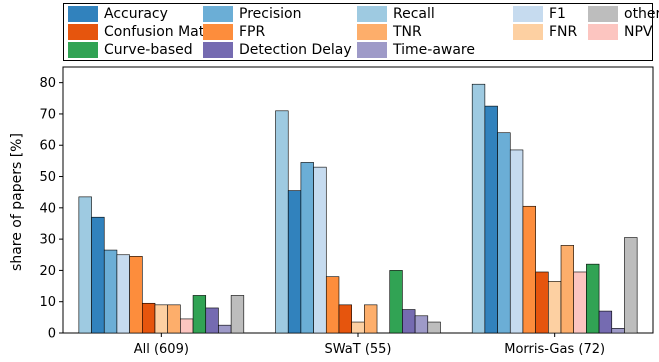 Image resolution: width=659 pixels, height=362 pixels. I want to click on legend-item-npv: NPV, so click(620, 32).